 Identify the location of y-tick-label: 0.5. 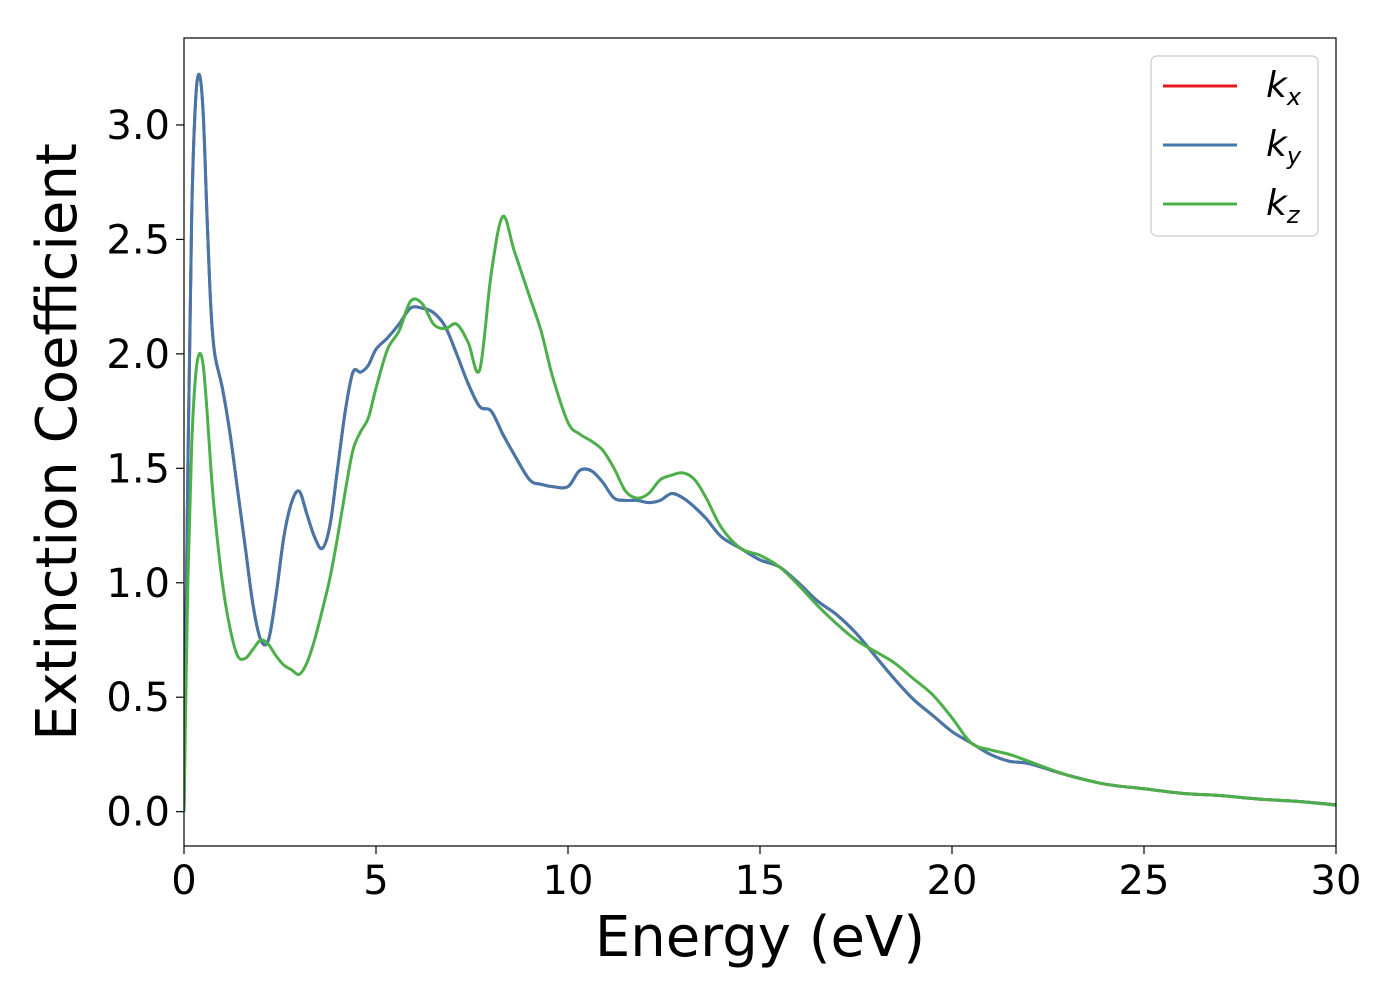
(138, 698).